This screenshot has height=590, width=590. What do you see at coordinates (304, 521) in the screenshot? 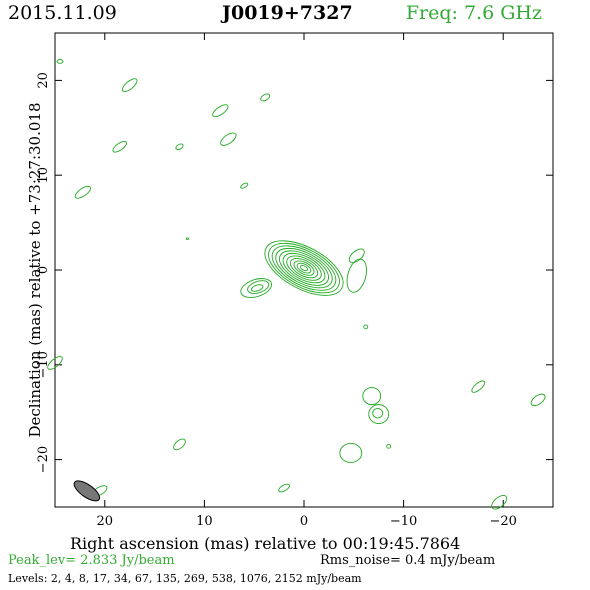
I see `x-tick-label: 0` at bounding box center [304, 521].